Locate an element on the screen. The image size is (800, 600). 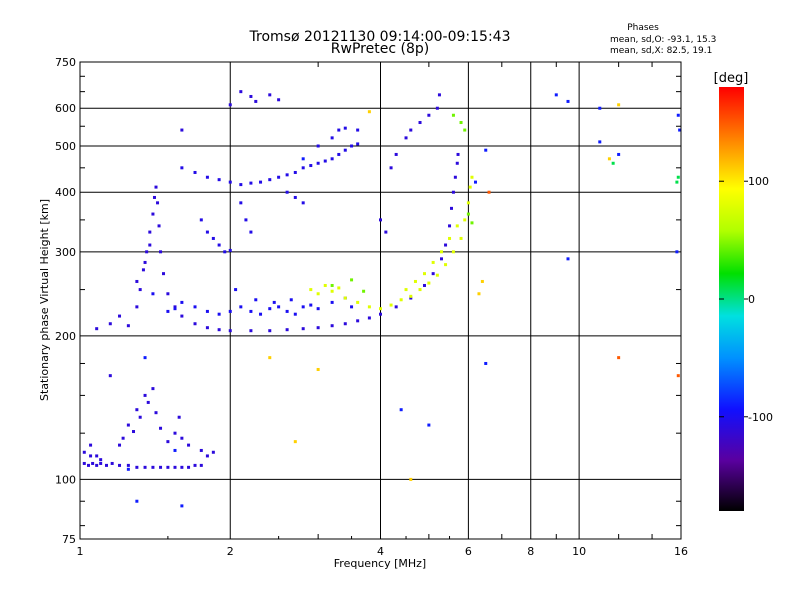
stats-line-x: mean, sd,X: 82.5, 19.1 is located at coordinates (661, 51).